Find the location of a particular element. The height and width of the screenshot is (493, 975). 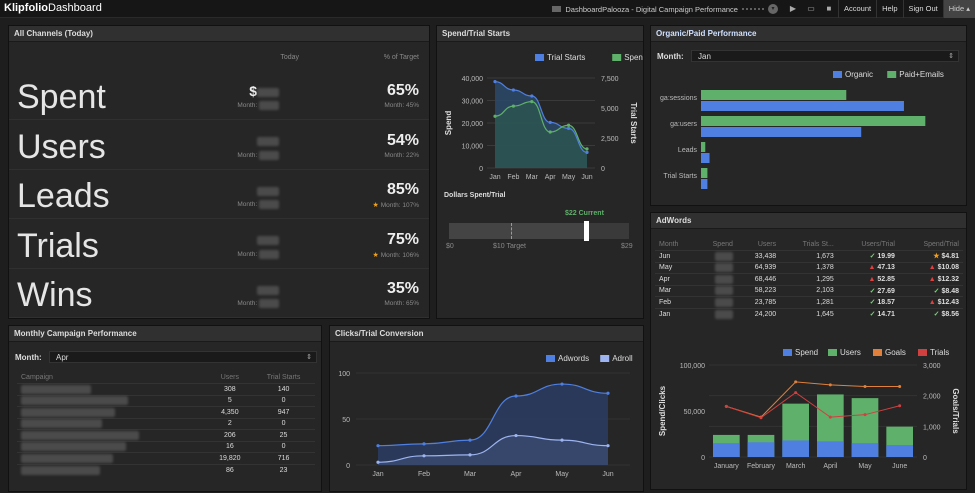

y2-tick-label: 2,000 is located at coordinates (932, 397).